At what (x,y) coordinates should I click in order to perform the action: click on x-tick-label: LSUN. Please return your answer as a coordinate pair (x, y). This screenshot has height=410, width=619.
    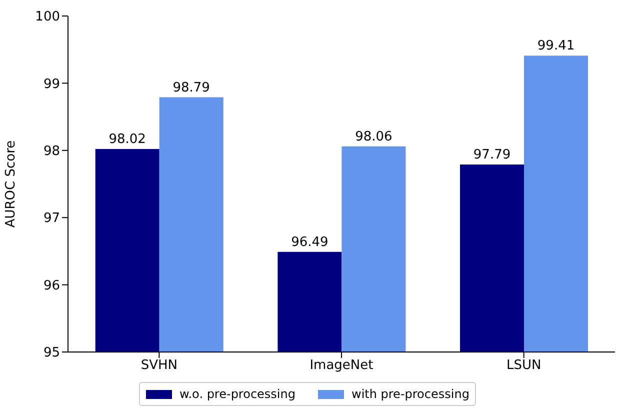
    Looking at the image, I should click on (524, 366).